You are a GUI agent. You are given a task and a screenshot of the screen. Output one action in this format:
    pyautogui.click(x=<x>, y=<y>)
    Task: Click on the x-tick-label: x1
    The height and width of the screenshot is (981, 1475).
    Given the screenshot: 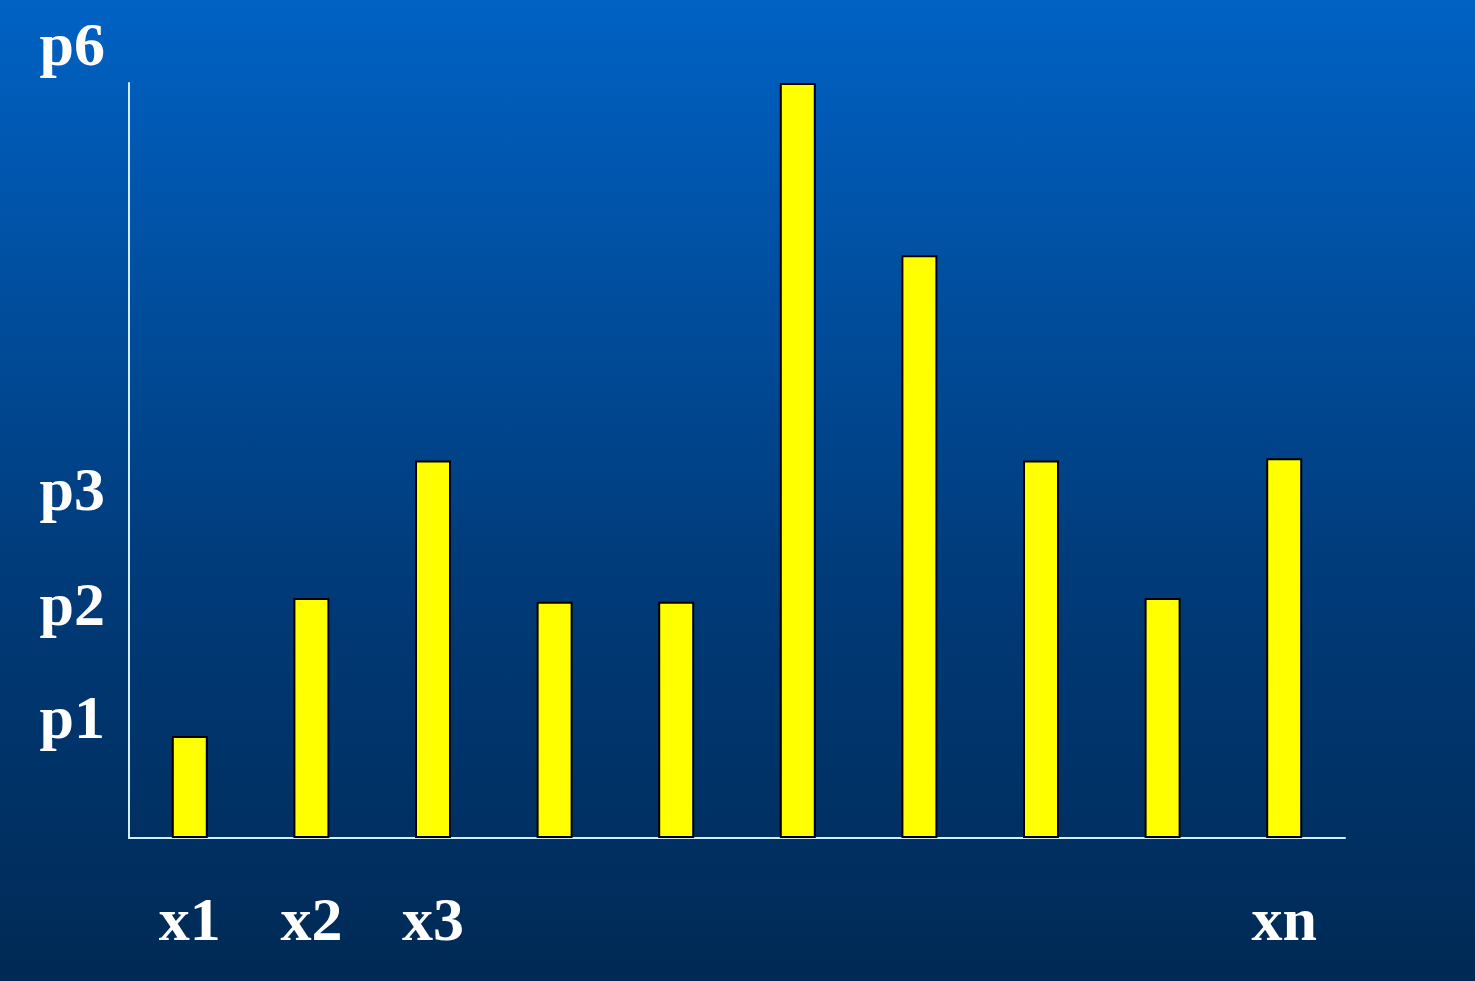 What is the action you would take?
    pyautogui.click(x=189, y=919)
    